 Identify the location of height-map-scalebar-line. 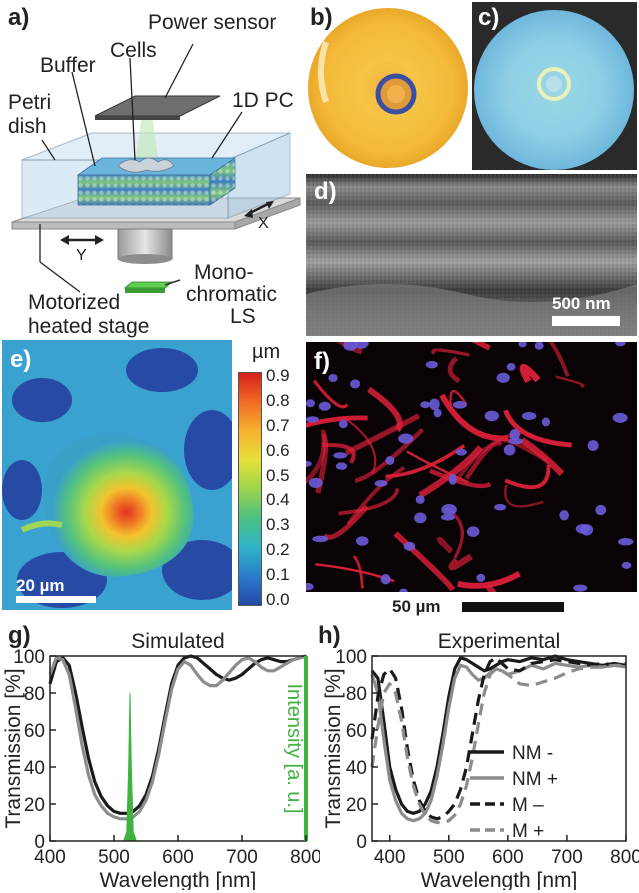
(56, 599).